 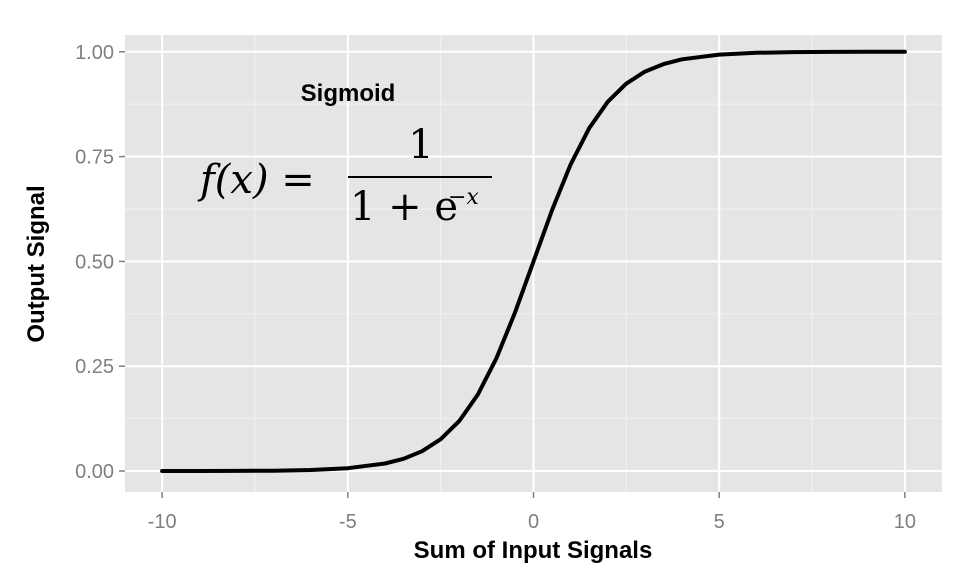 I want to click on sigmoid-formula: f(x) = 1 1 + e −x, so click(x=344, y=176).